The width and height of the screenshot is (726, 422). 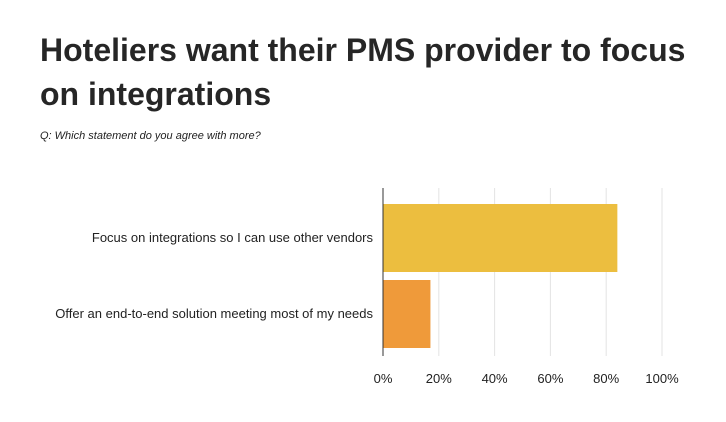 What do you see at coordinates (662, 378) in the screenshot?
I see `x-tick-label: 100%` at bounding box center [662, 378].